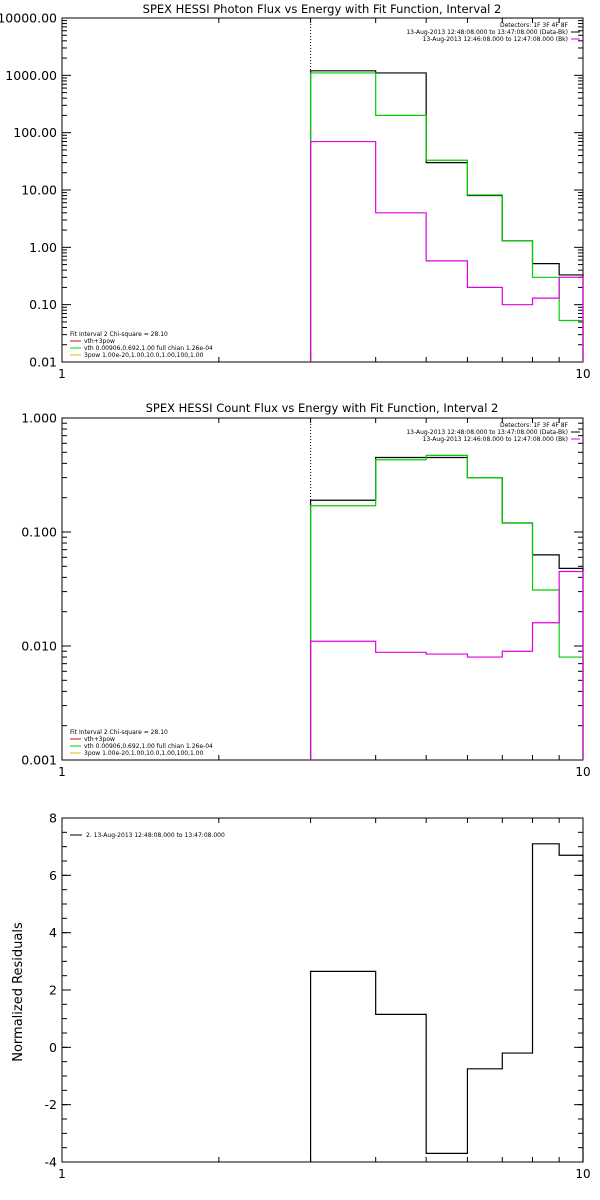  I want to click on residuals-y-axis-label: Normalized Residuals, so click(18, 992).